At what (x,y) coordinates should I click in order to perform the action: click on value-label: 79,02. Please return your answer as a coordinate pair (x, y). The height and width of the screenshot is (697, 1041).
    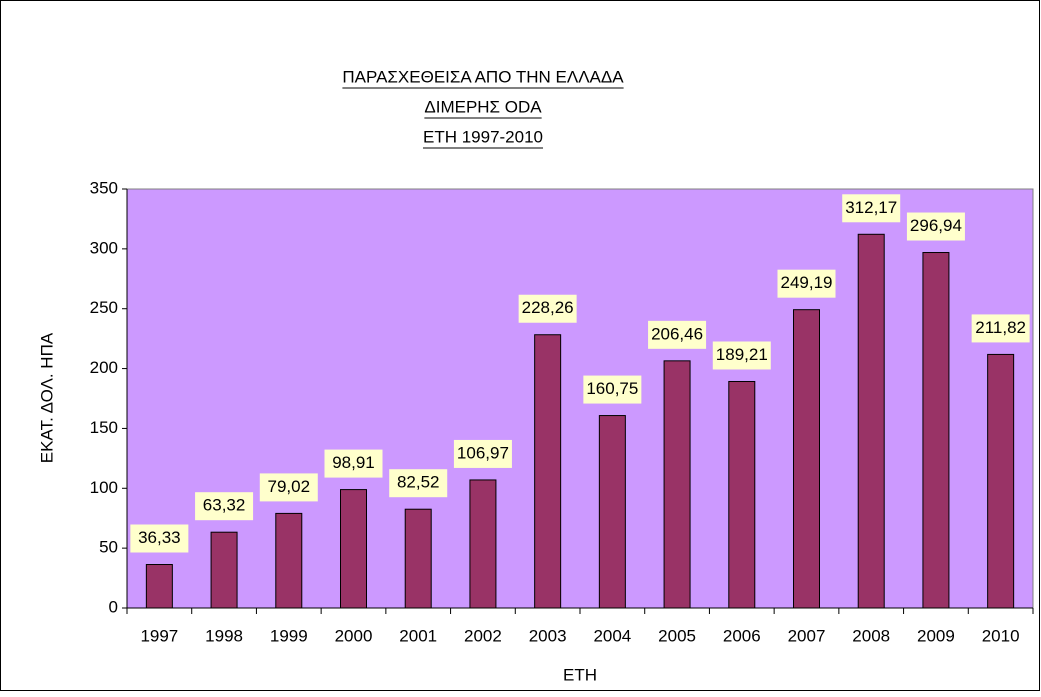
    Looking at the image, I should click on (289, 486).